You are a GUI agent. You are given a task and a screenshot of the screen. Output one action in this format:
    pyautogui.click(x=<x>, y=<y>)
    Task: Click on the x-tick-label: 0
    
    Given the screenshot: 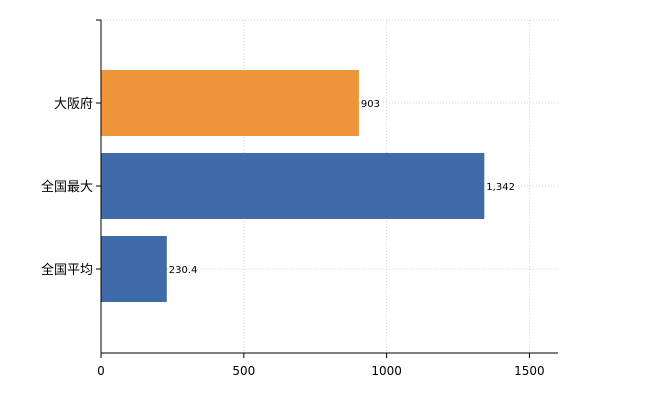 What is the action you would take?
    pyautogui.click(x=101, y=371)
    